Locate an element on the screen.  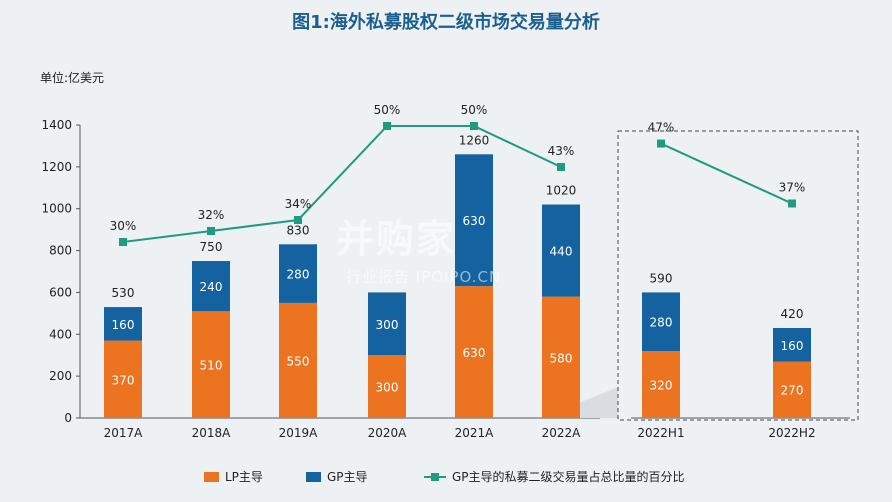
bar-gp-2022A is located at coordinates (561, 250).